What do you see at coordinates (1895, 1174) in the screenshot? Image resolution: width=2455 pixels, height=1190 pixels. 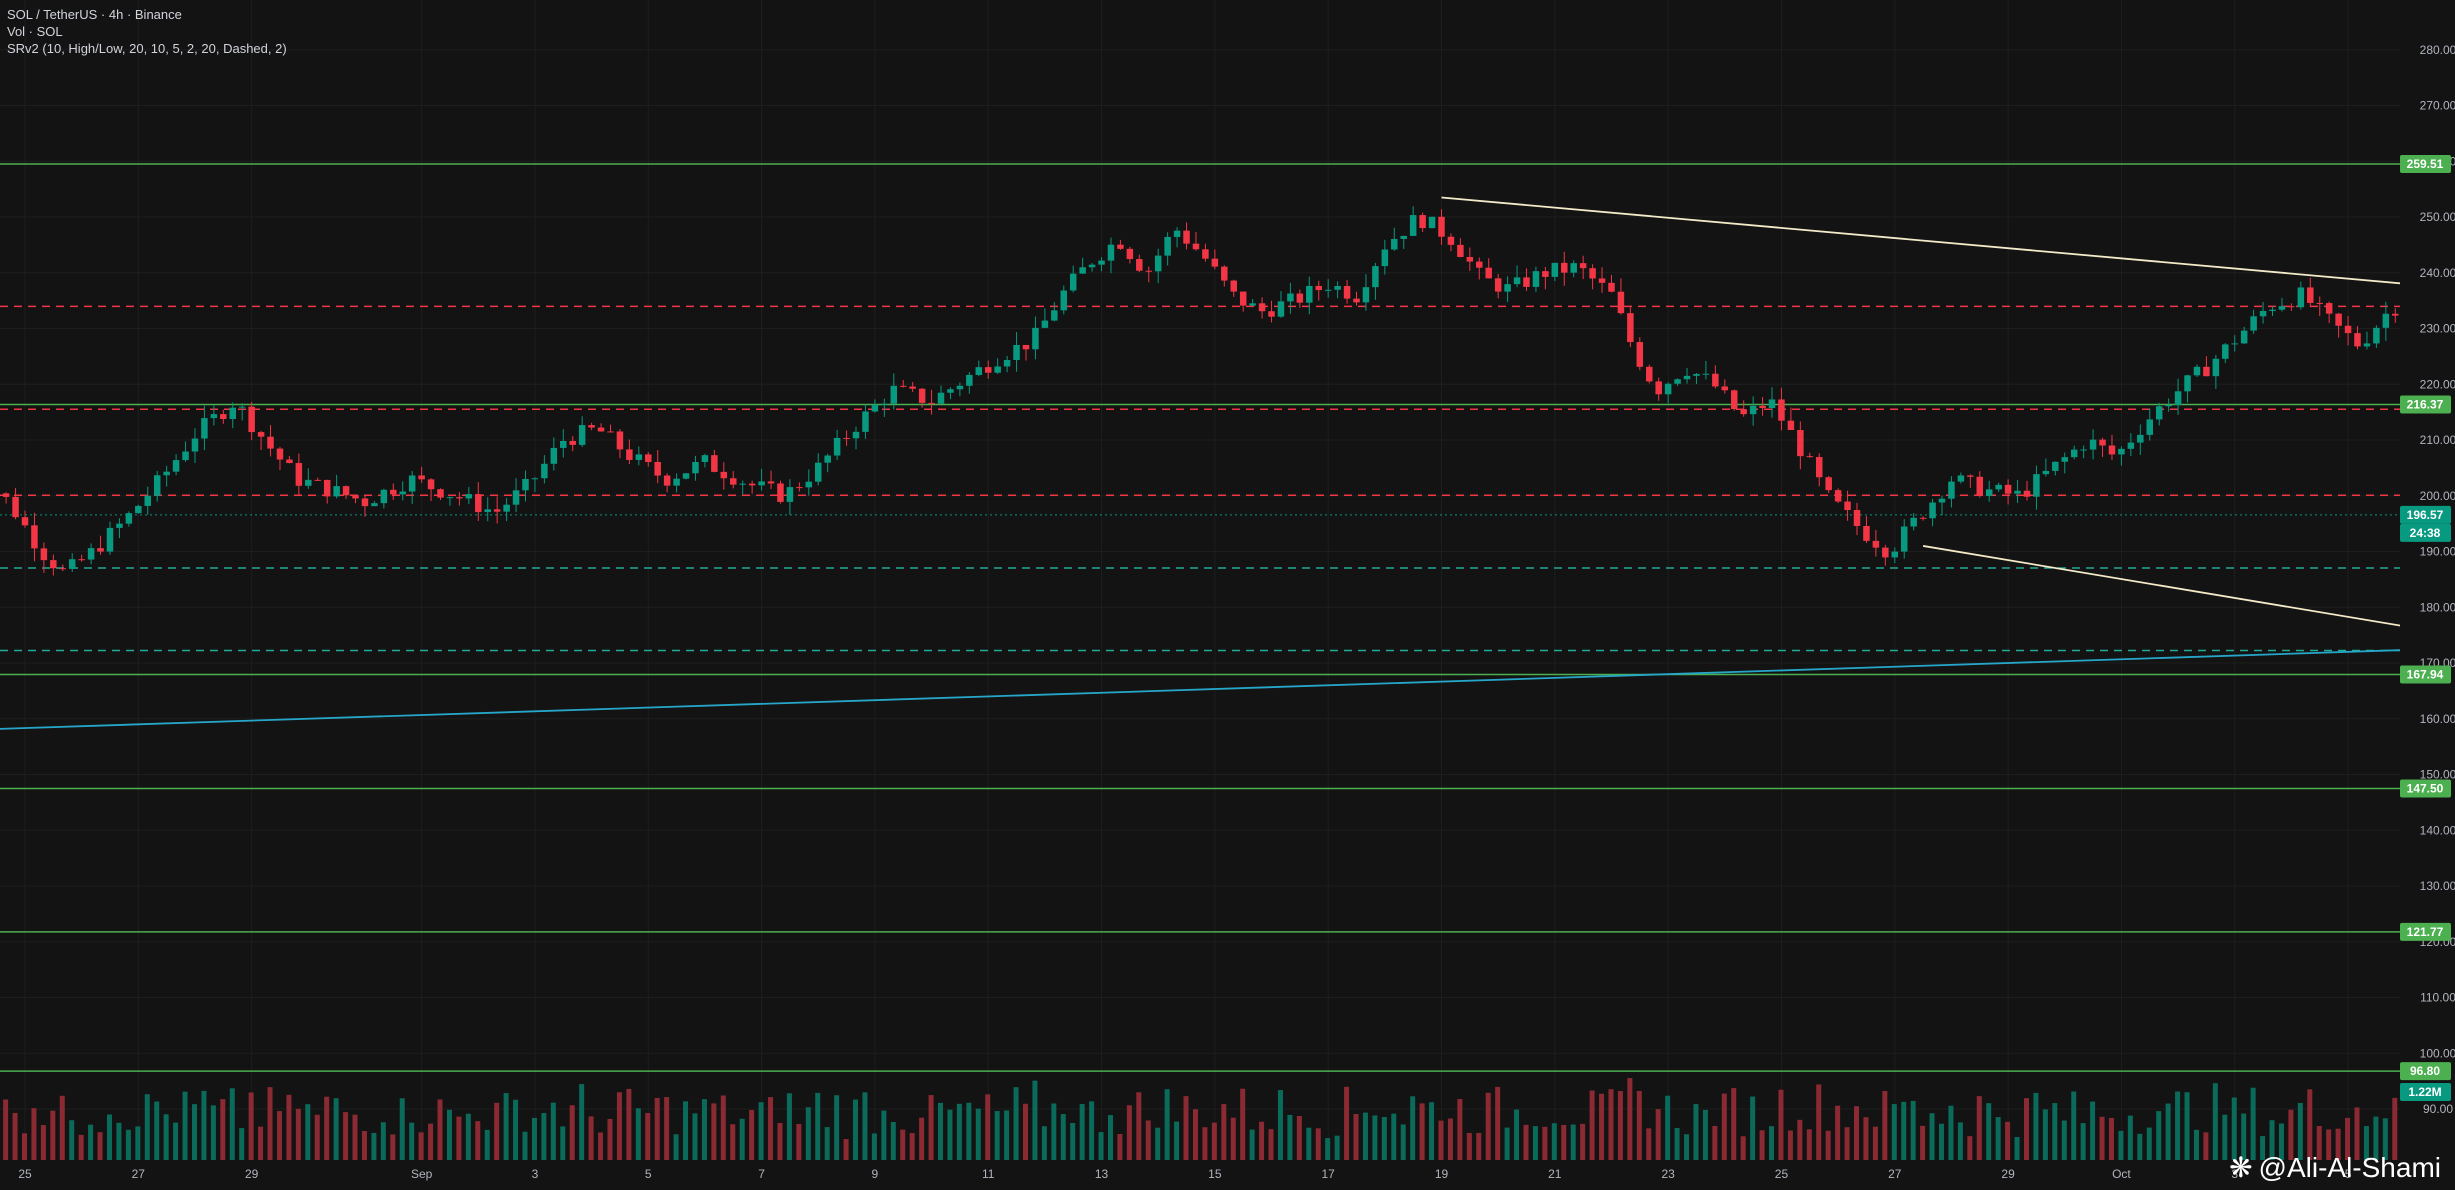 I see `time-tick-label: 27` at bounding box center [1895, 1174].